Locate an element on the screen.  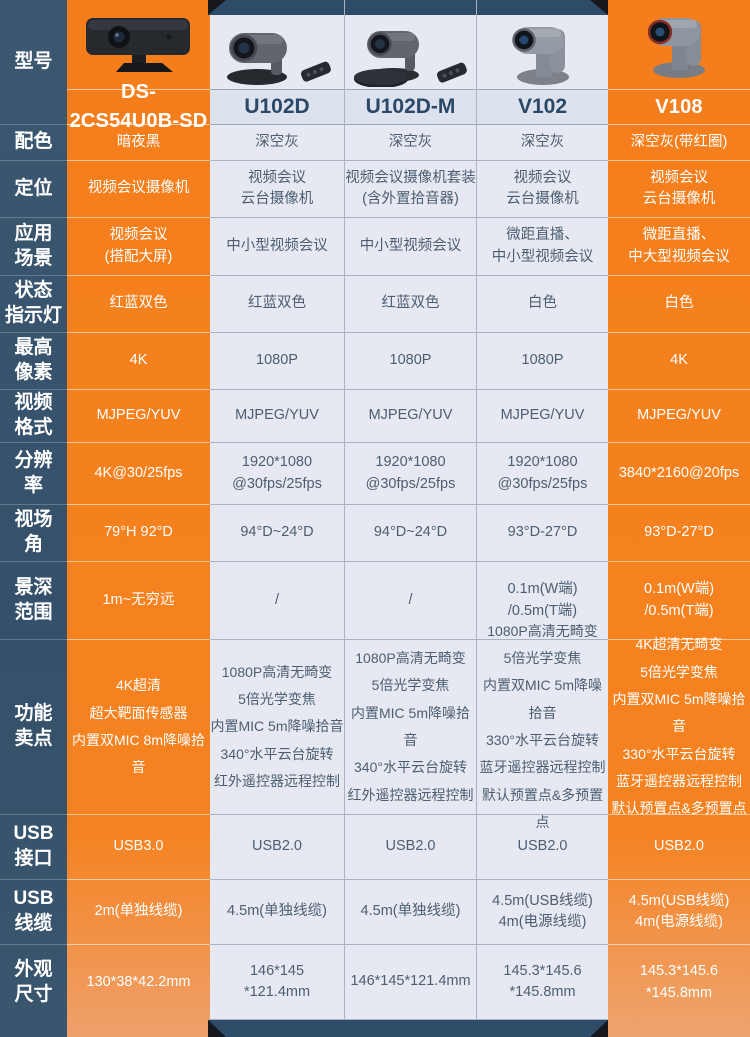
row-label-usb-cable: USB 线缆 is located at coordinates (33, 912).